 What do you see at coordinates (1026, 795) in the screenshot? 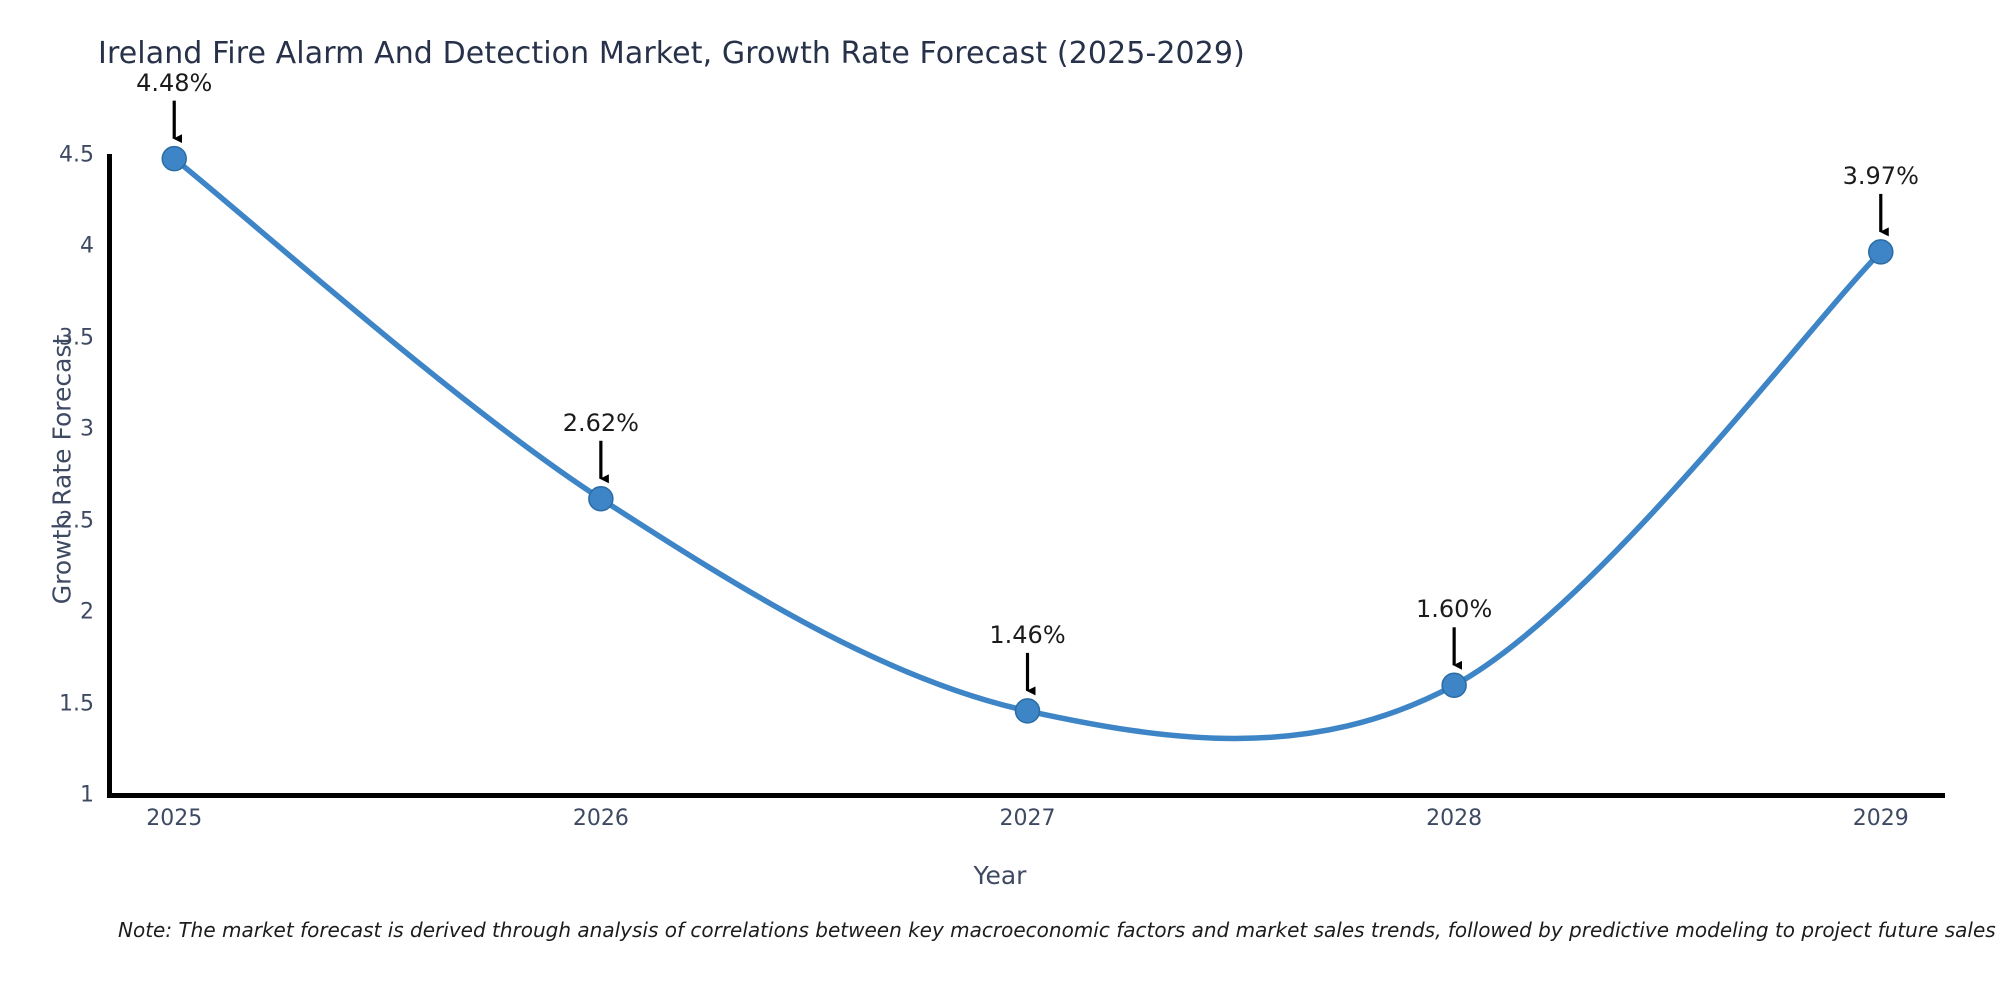
I see `x-axis-spine` at bounding box center [1026, 795].